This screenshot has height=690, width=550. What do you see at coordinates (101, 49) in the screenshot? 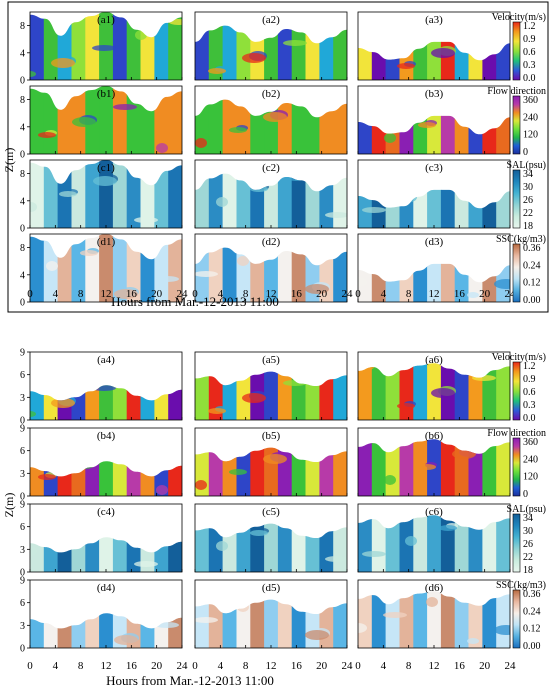
I see `heatmap-panel: (a1) 0 4 8` at bounding box center [101, 49].